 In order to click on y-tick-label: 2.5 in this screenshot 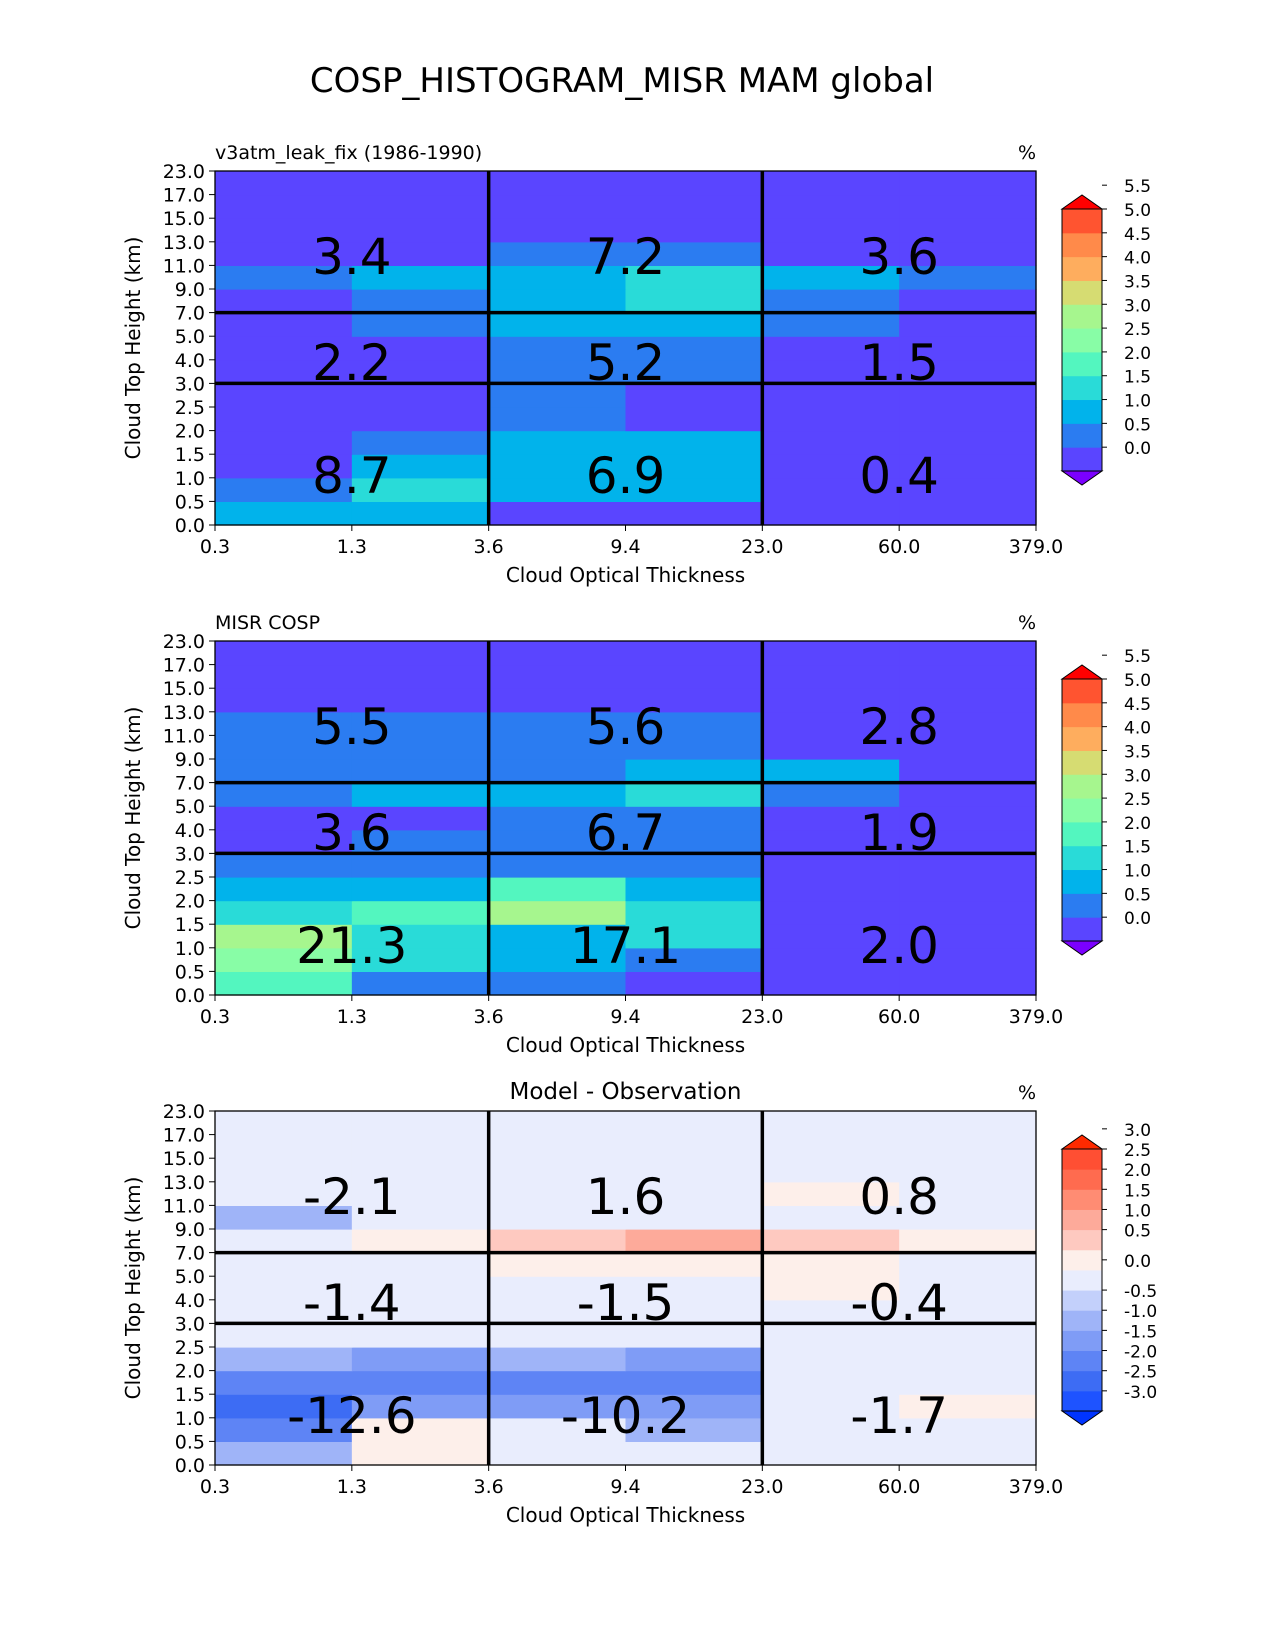, I will do `click(190, 878)`.